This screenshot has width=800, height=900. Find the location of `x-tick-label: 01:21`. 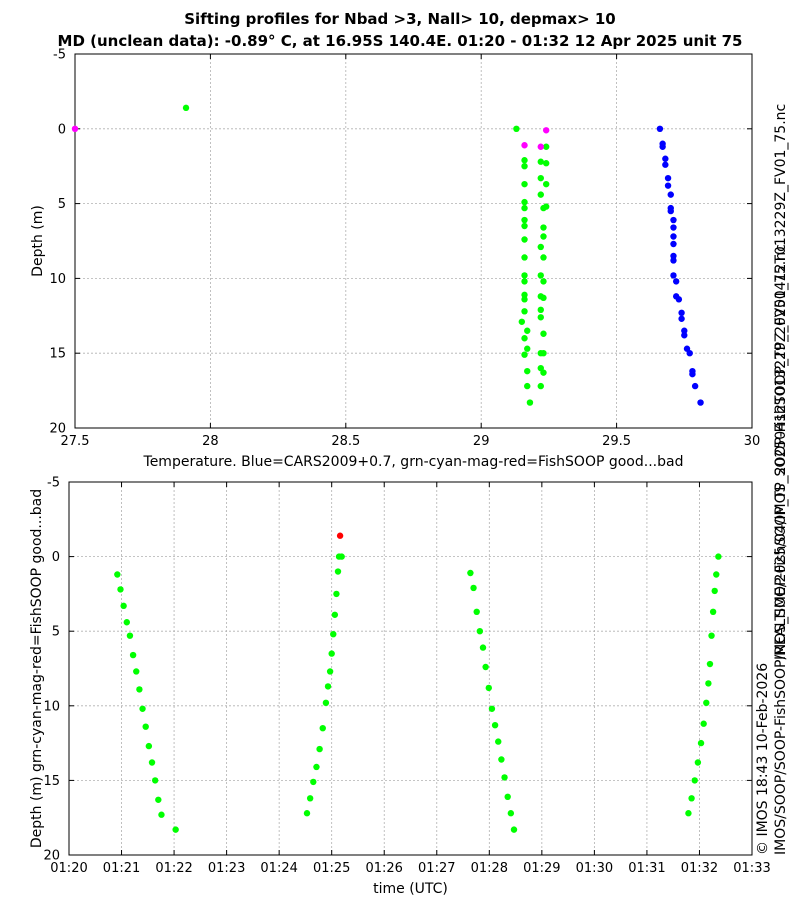

x-tick-label: 01:21 is located at coordinates (121, 868).